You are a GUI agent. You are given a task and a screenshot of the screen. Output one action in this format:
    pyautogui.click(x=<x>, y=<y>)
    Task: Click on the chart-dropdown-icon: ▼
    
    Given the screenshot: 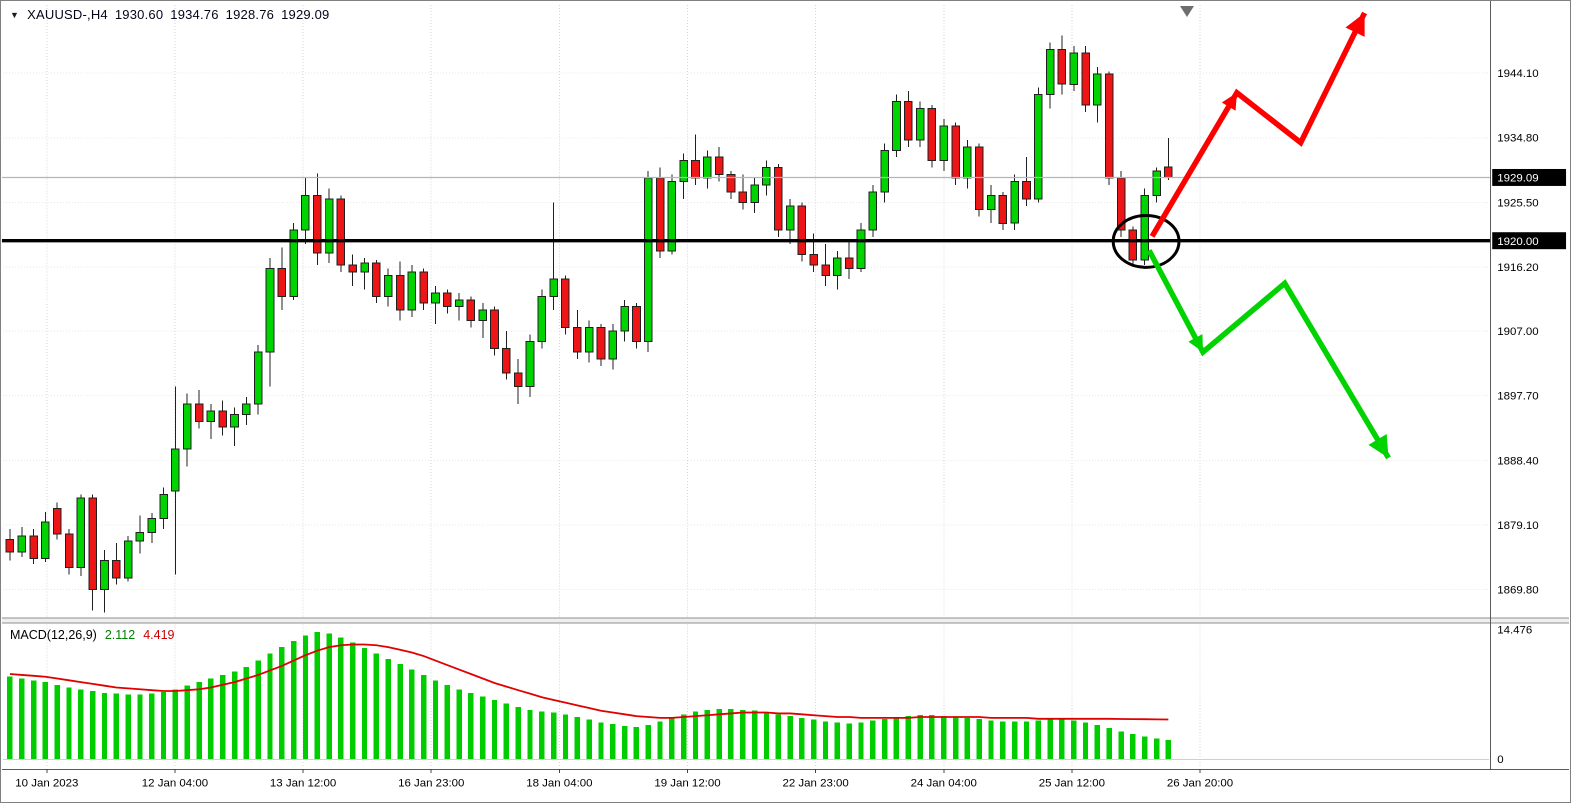 What is the action you would take?
    pyautogui.click(x=15, y=14)
    